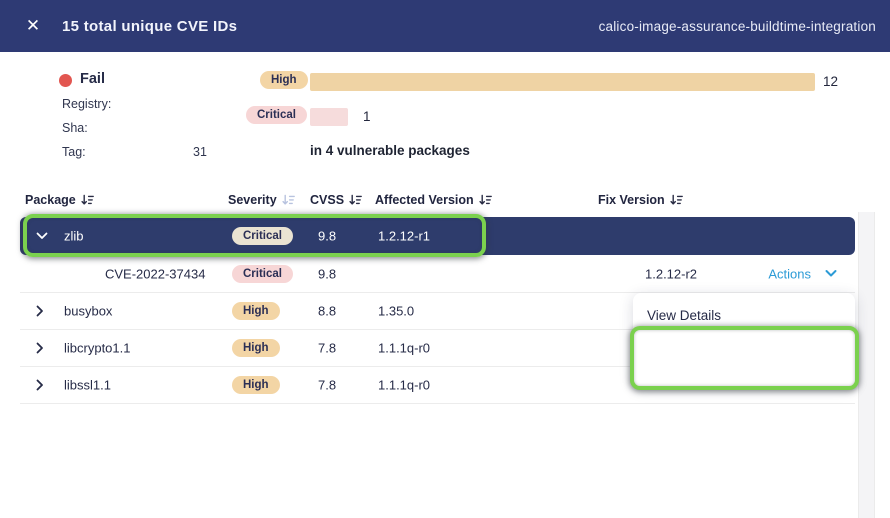  Describe the element at coordinates (150, 26) in the screenshot. I see `page-title: 15 total unique CVE IDs` at that location.